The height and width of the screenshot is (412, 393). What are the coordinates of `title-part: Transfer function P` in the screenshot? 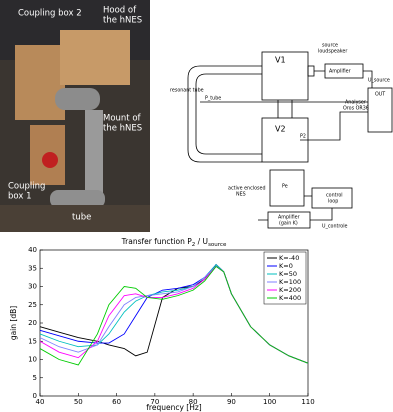 It's located at (157, 241).